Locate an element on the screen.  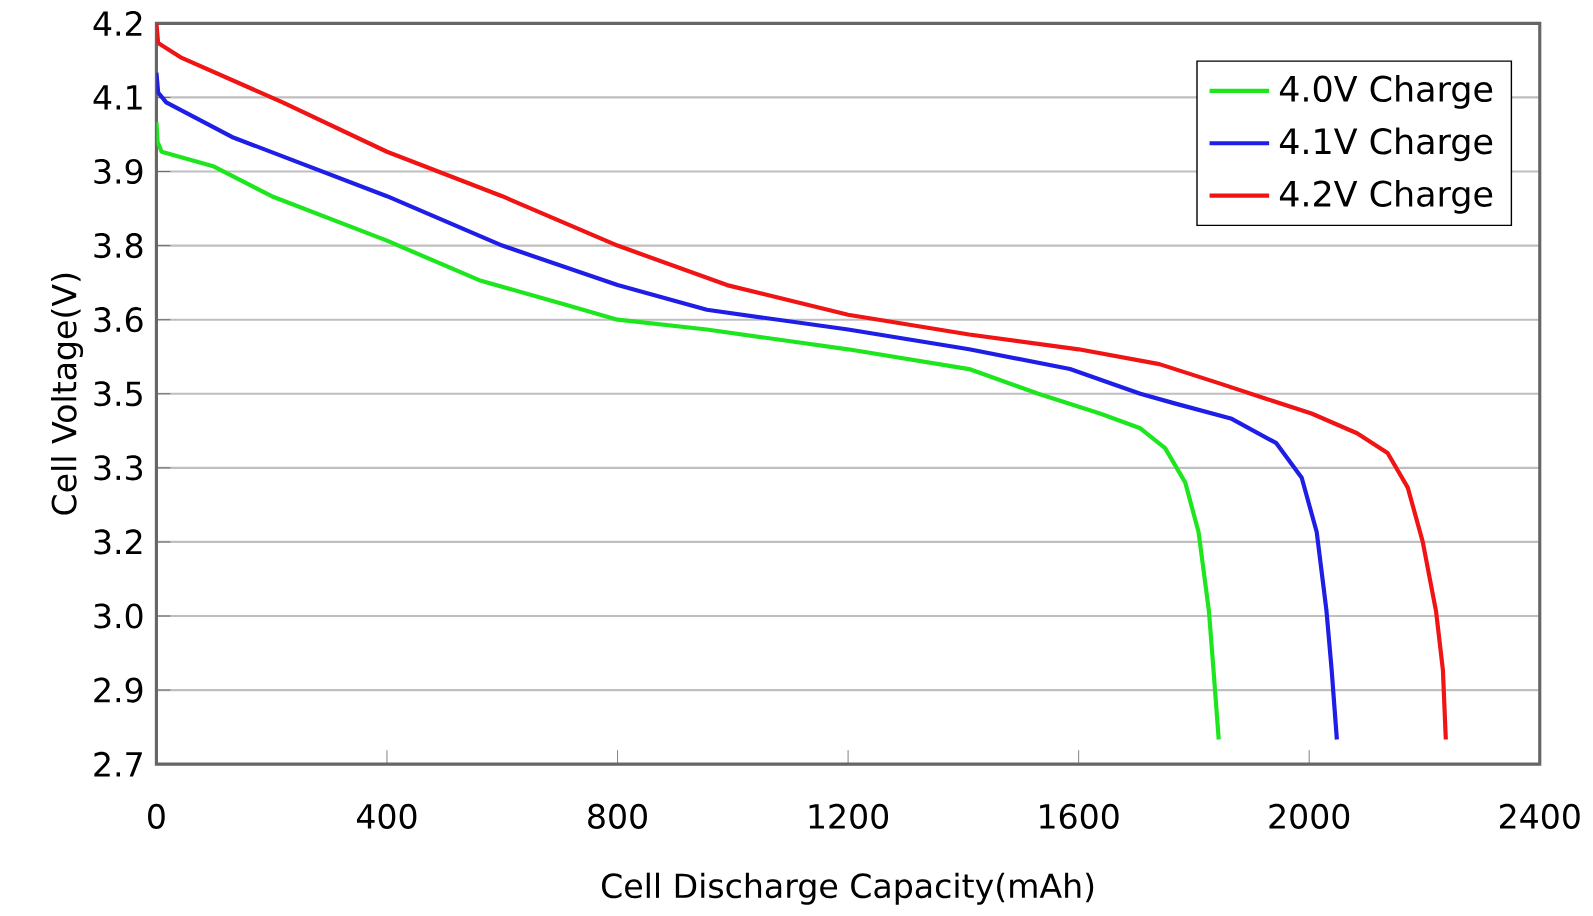
x-tick-label: 1200 is located at coordinates (849, 816).